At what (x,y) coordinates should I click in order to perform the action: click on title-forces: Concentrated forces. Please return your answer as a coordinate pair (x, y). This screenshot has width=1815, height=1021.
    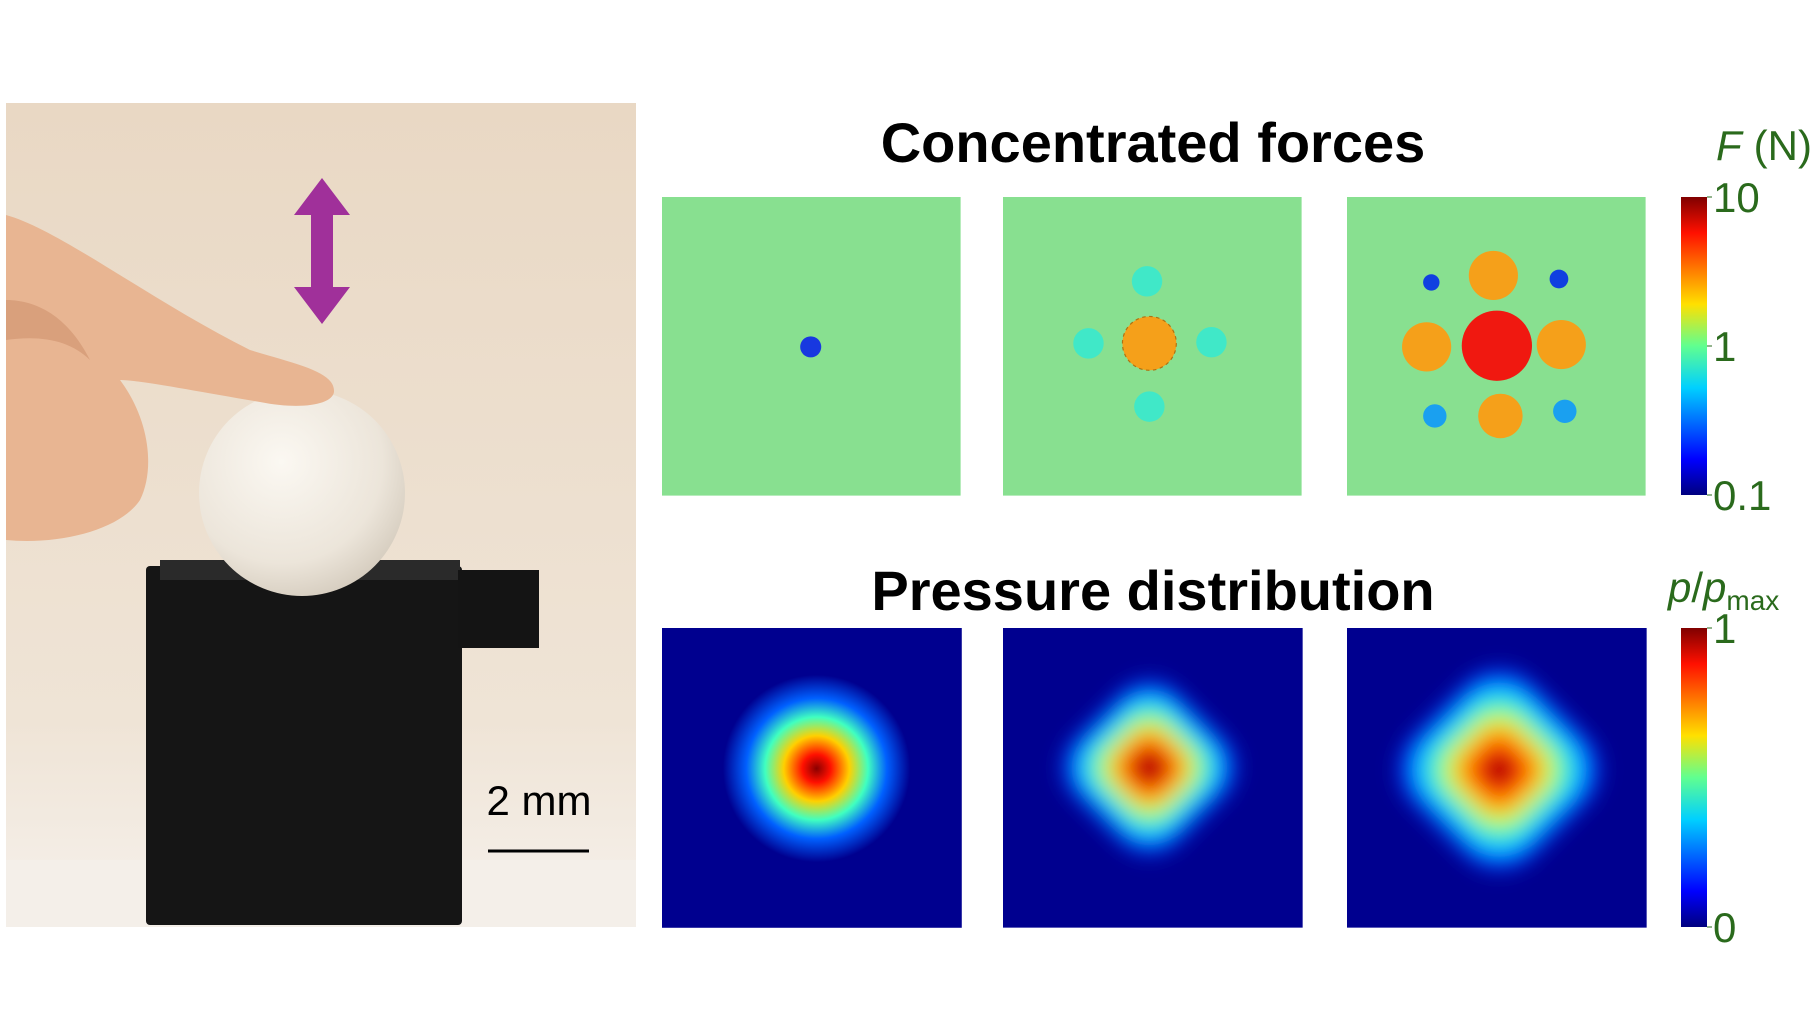
    Looking at the image, I should click on (1153, 142).